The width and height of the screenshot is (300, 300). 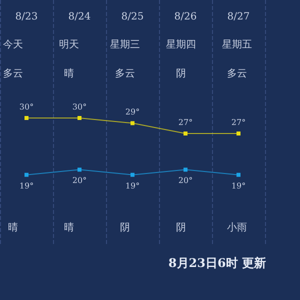 What do you see at coordinates (217, 263) in the screenshot?
I see `text: 8月23日6时 更新` at bounding box center [217, 263].